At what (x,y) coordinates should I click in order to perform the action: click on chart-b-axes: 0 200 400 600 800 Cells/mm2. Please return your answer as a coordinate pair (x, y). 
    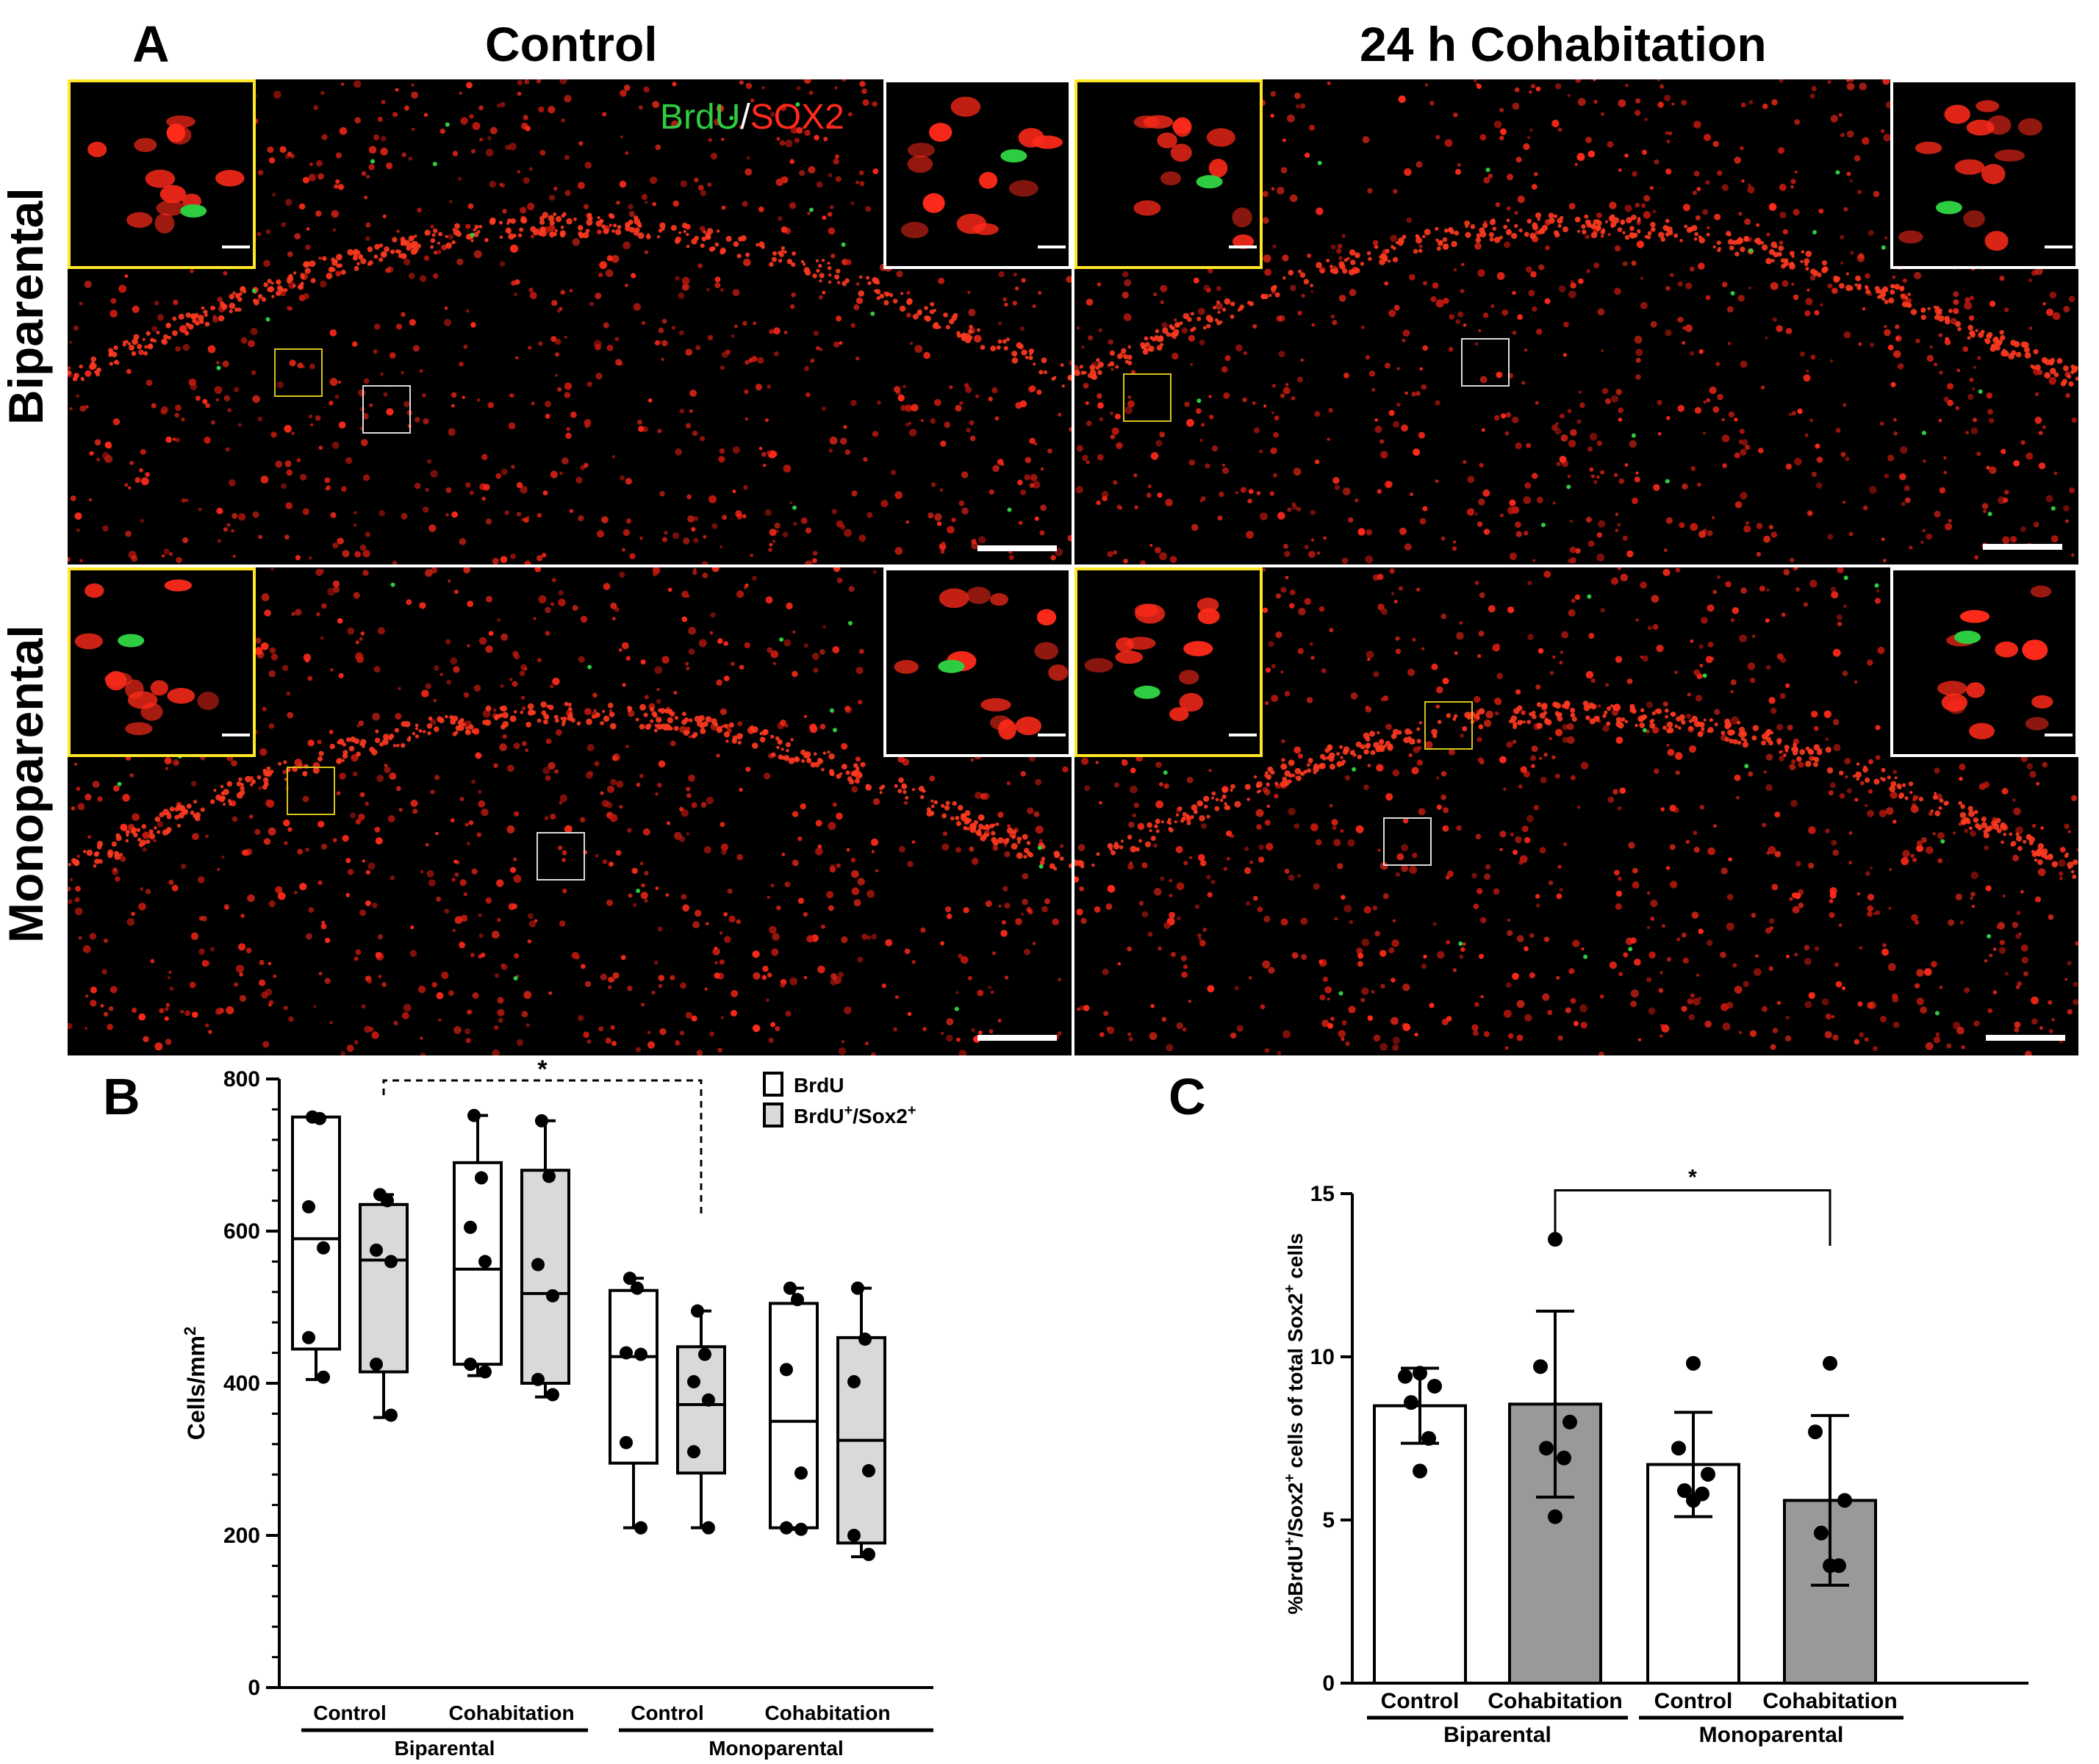
    Looking at the image, I should click on (557, 1383).